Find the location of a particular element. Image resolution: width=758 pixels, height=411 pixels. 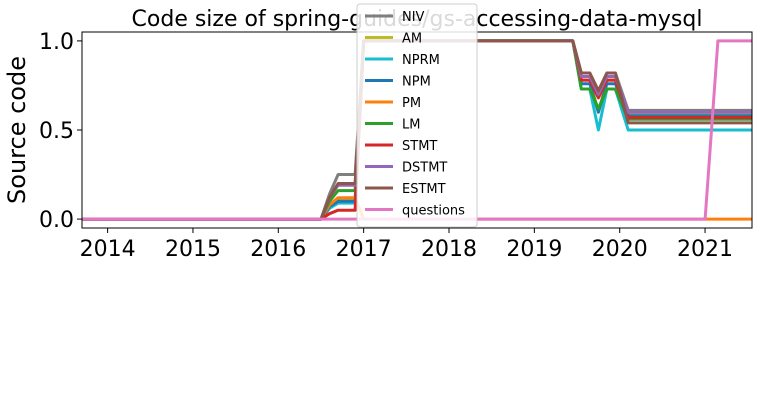

x-tick-label: 2020 is located at coordinates (620, 249).